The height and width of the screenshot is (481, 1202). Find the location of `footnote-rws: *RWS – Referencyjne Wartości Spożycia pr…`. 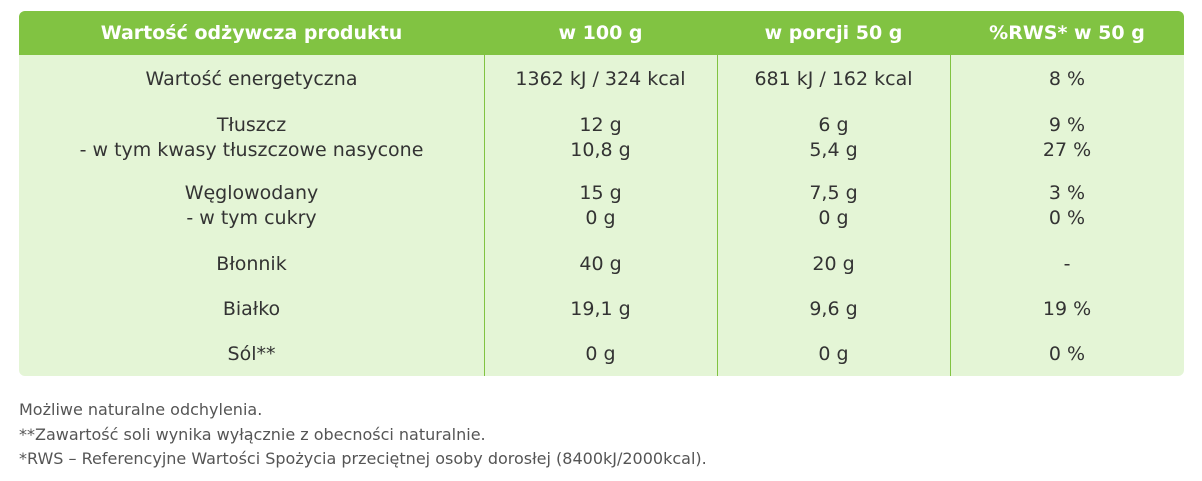

footnote-rws: *RWS – Referencyjne Wartości Spożycia pr… is located at coordinates (363, 458).